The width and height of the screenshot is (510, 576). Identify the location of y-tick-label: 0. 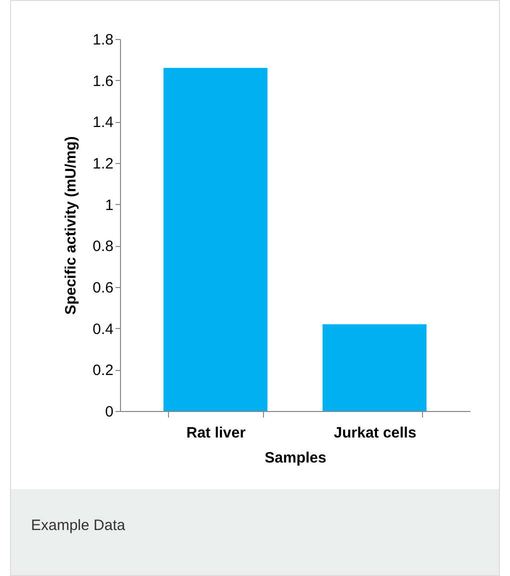
(109, 412).